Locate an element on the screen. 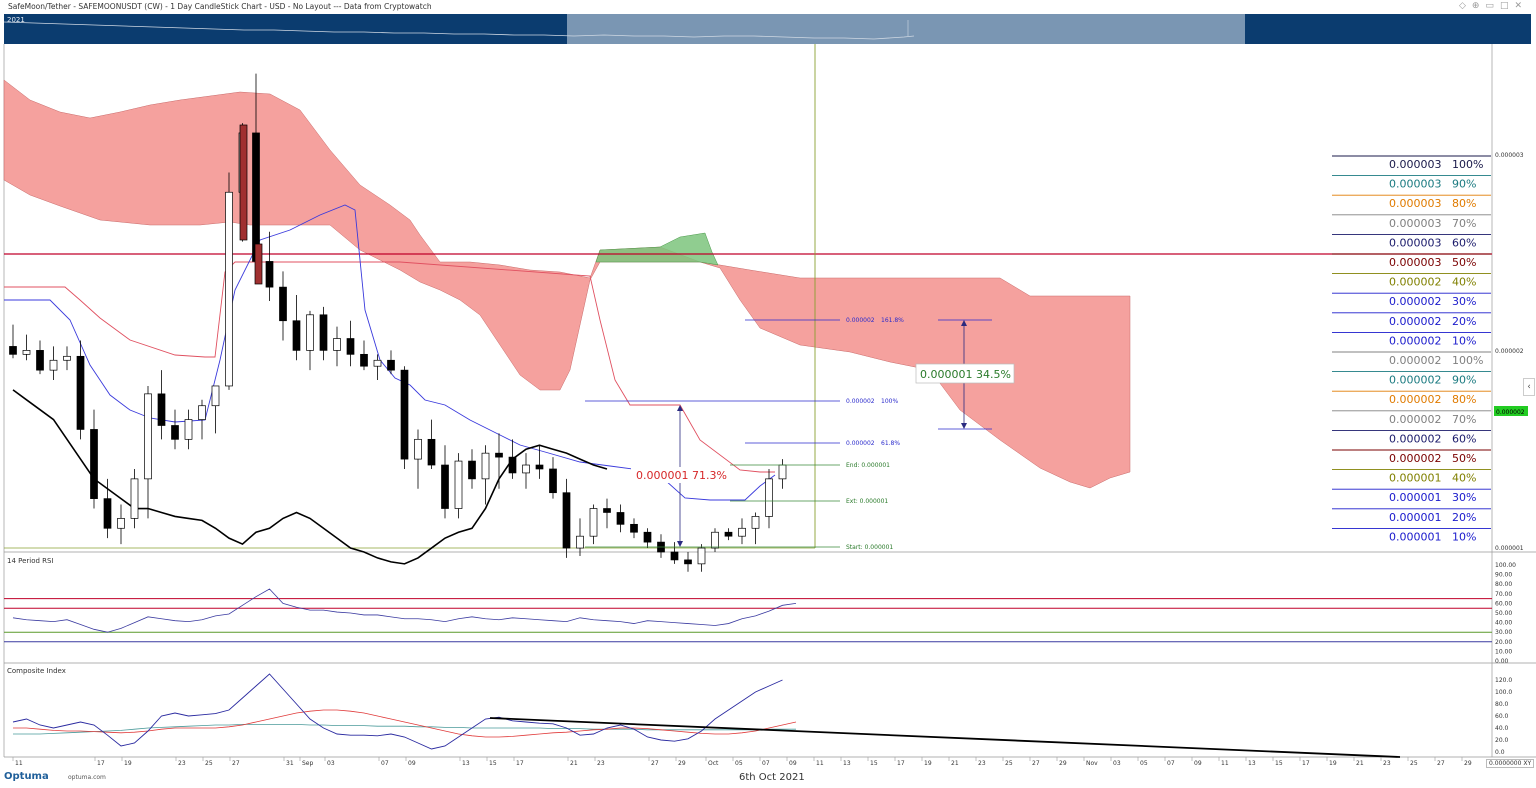 The image size is (1536, 788). minimize-icon: ▭ is located at coordinates (1492, 6).